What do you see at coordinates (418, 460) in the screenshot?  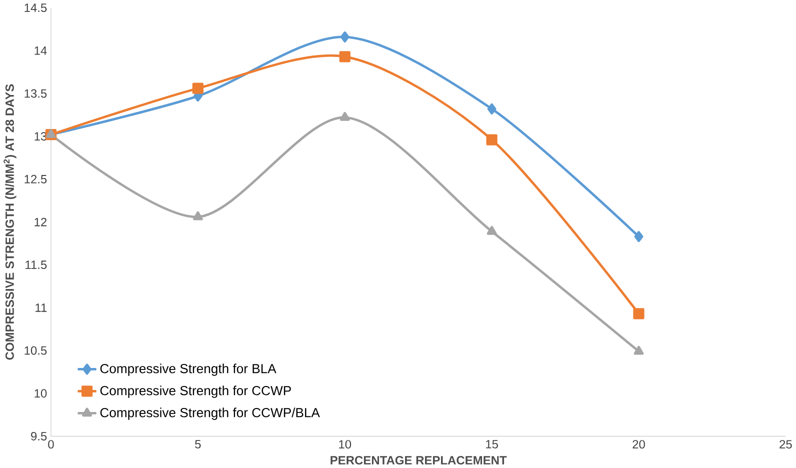 I see `x-axis-title: PERCENTAGE REPLACEMENT` at bounding box center [418, 460].